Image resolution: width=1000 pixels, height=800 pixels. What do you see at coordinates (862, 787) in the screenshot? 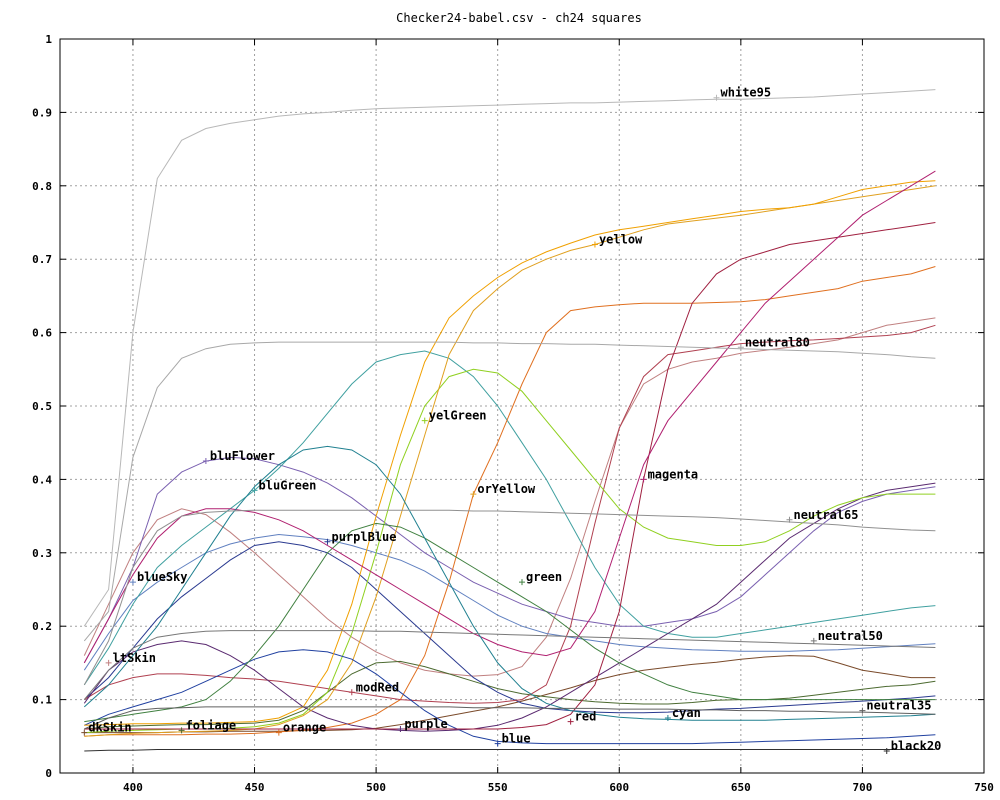
I see `x-tick-label: 700` at bounding box center [862, 787].